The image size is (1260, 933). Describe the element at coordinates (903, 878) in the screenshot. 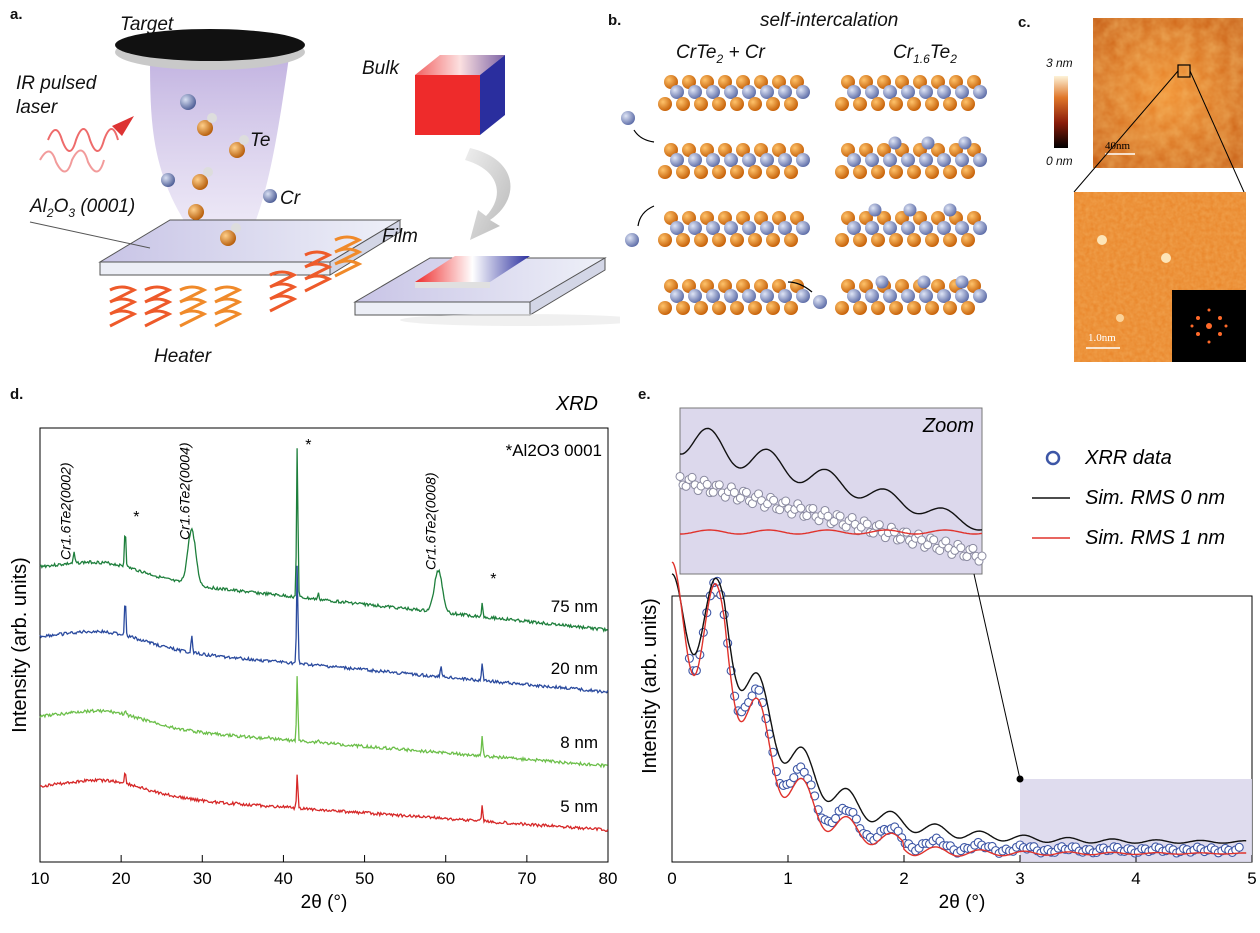

I see `x-tick-label: 2` at that location.